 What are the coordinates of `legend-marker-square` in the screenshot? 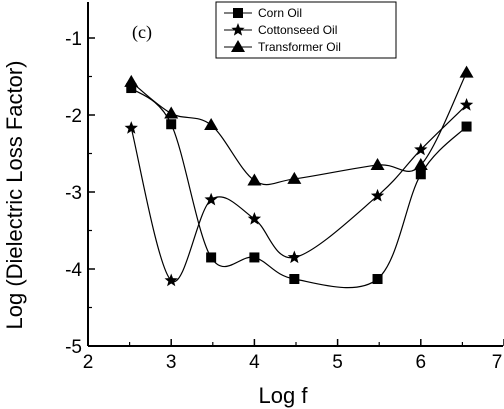 It's located at (238, 13).